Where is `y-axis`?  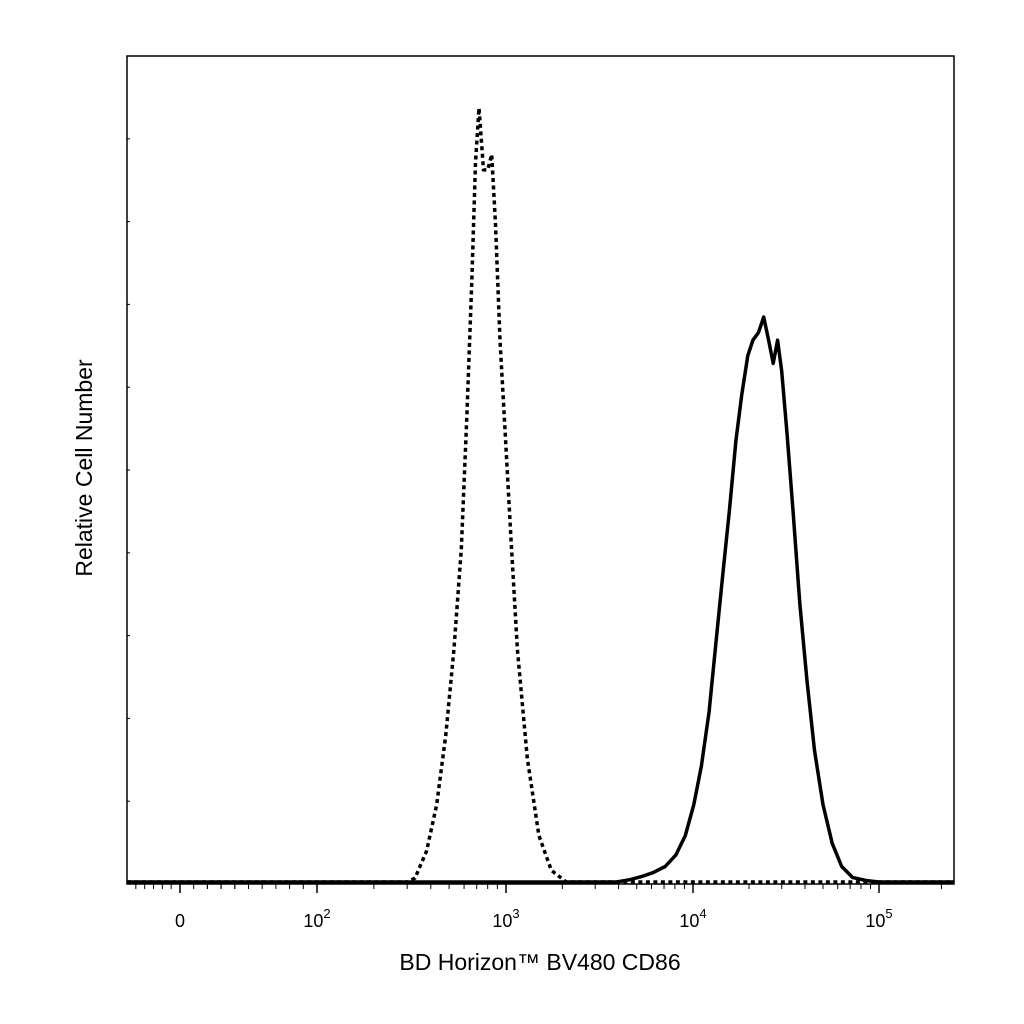 y-axis is located at coordinates (128, 470).